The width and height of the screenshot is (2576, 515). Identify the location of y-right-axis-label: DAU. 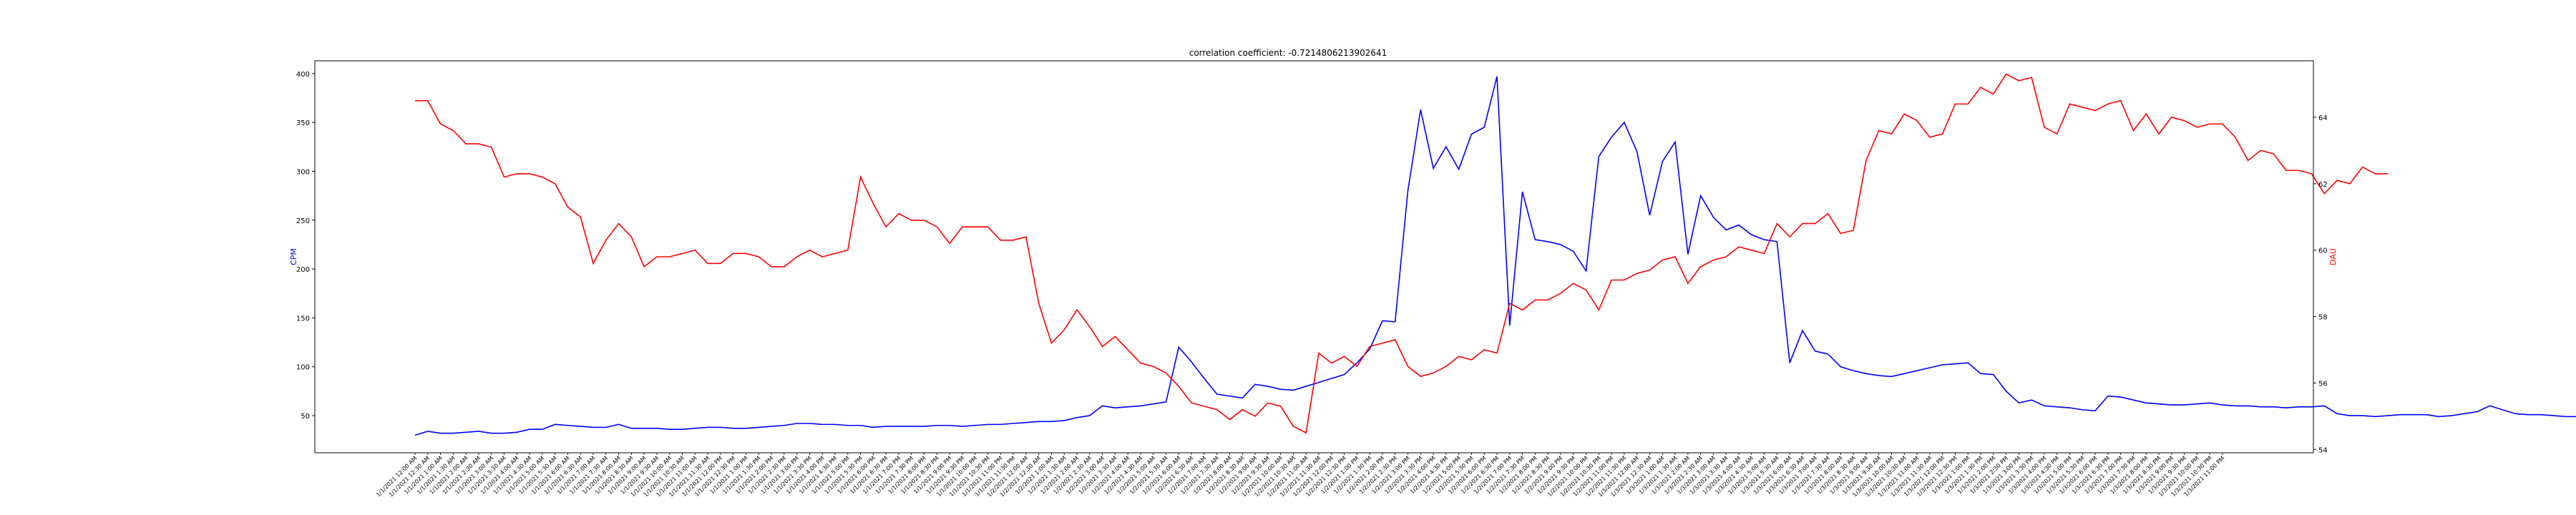
(2333, 256).